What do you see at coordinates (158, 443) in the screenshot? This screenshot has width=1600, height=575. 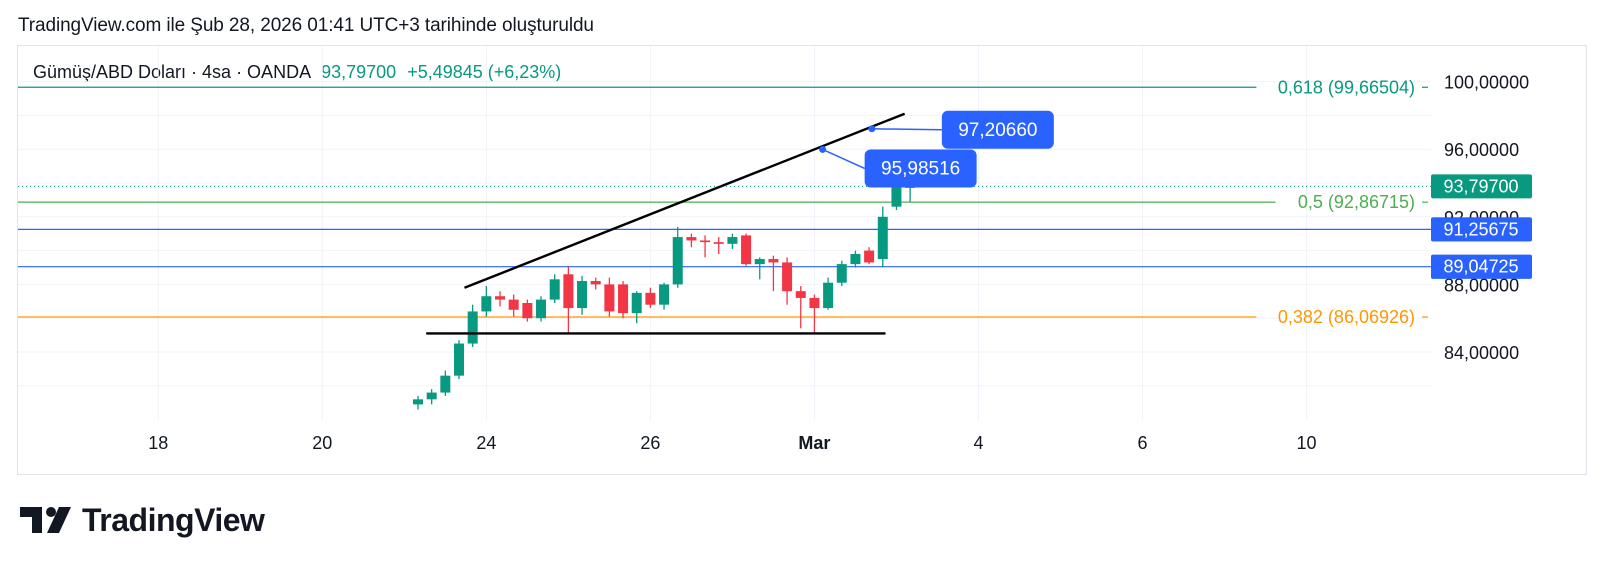 I see `time-tick-label: 18` at bounding box center [158, 443].